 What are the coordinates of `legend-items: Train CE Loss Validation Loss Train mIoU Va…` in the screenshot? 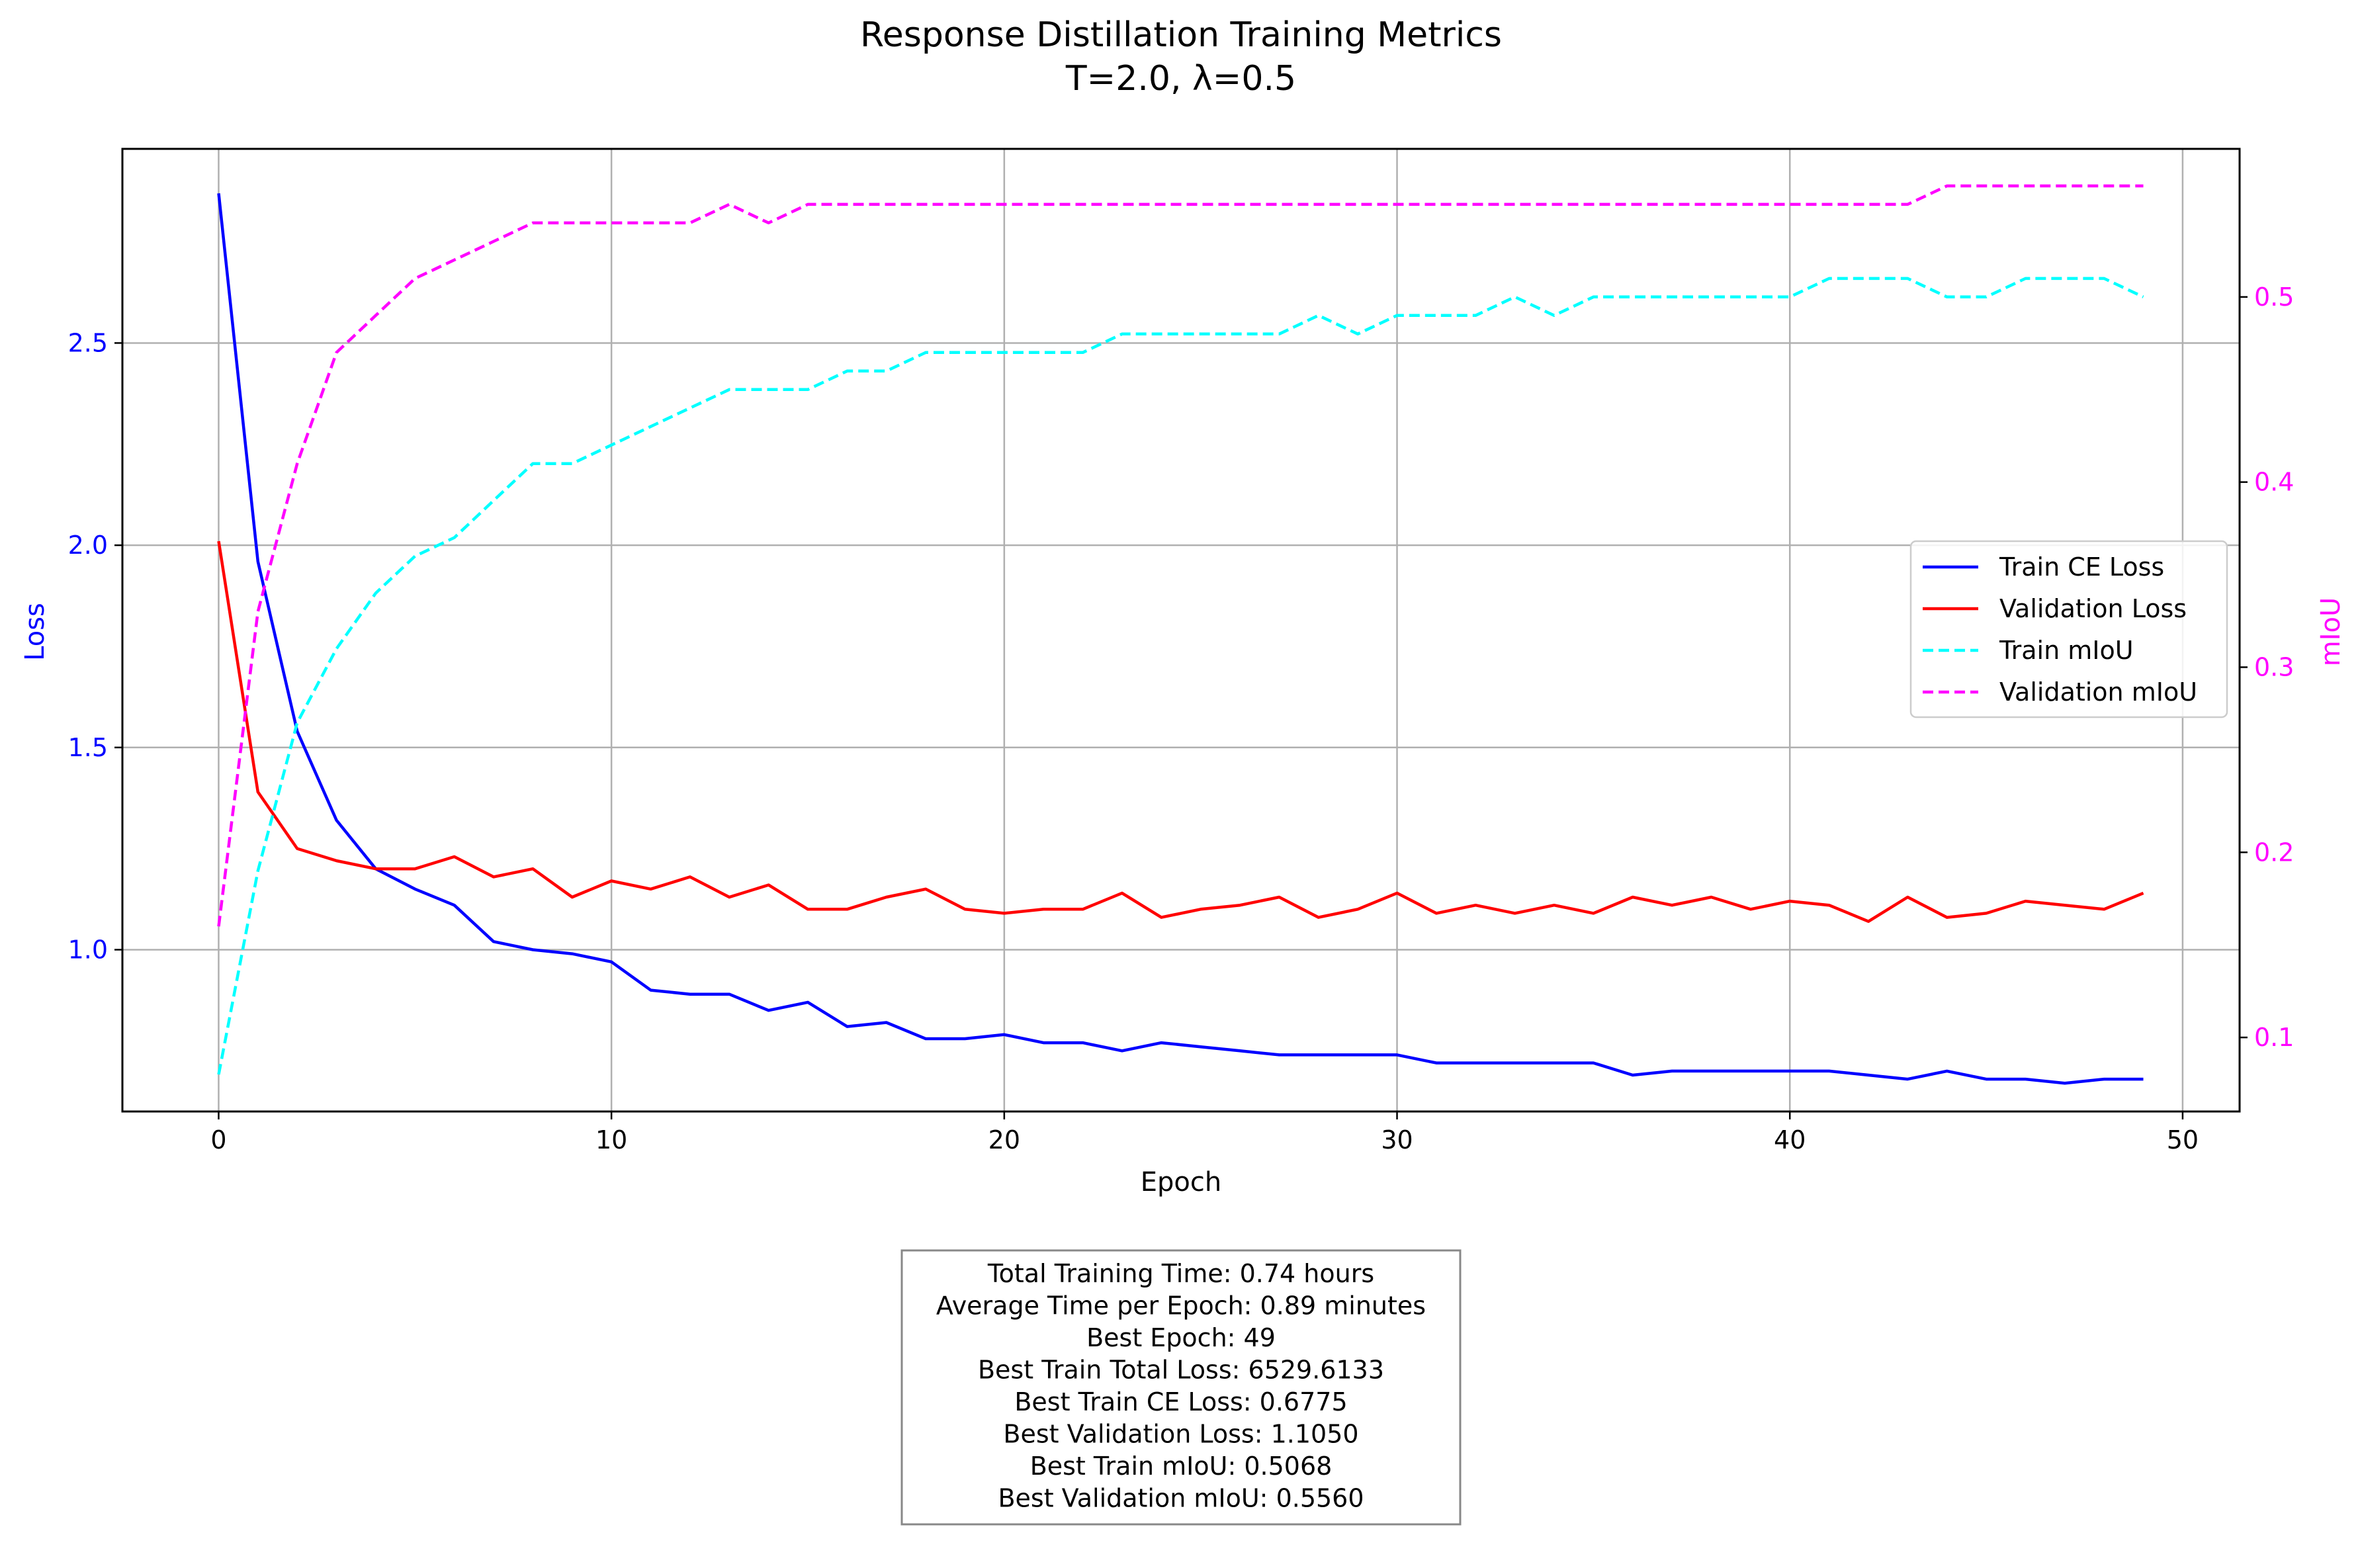 It's located at (2060, 630).